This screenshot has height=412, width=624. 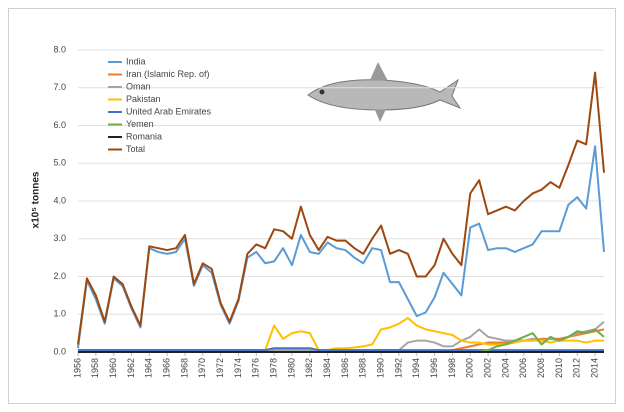 I want to click on y-tick-label: 1.0, so click(x=59, y=314).